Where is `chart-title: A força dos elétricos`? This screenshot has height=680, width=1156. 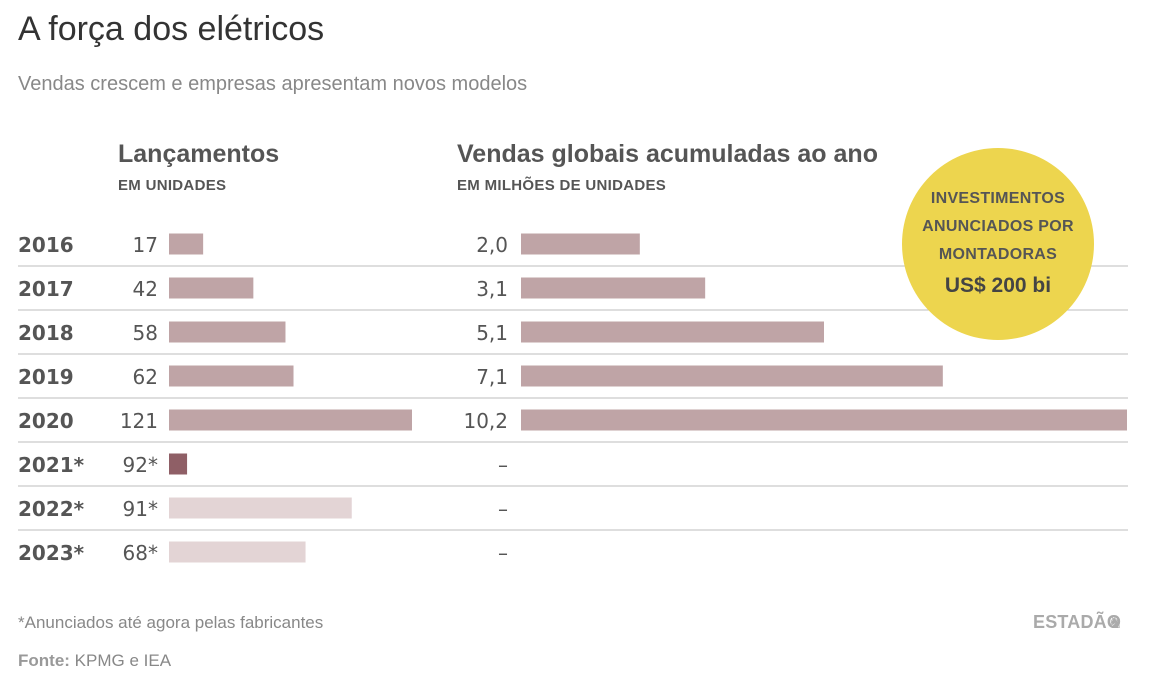 chart-title: A força dos elétricos is located at coordinates (171, 29).